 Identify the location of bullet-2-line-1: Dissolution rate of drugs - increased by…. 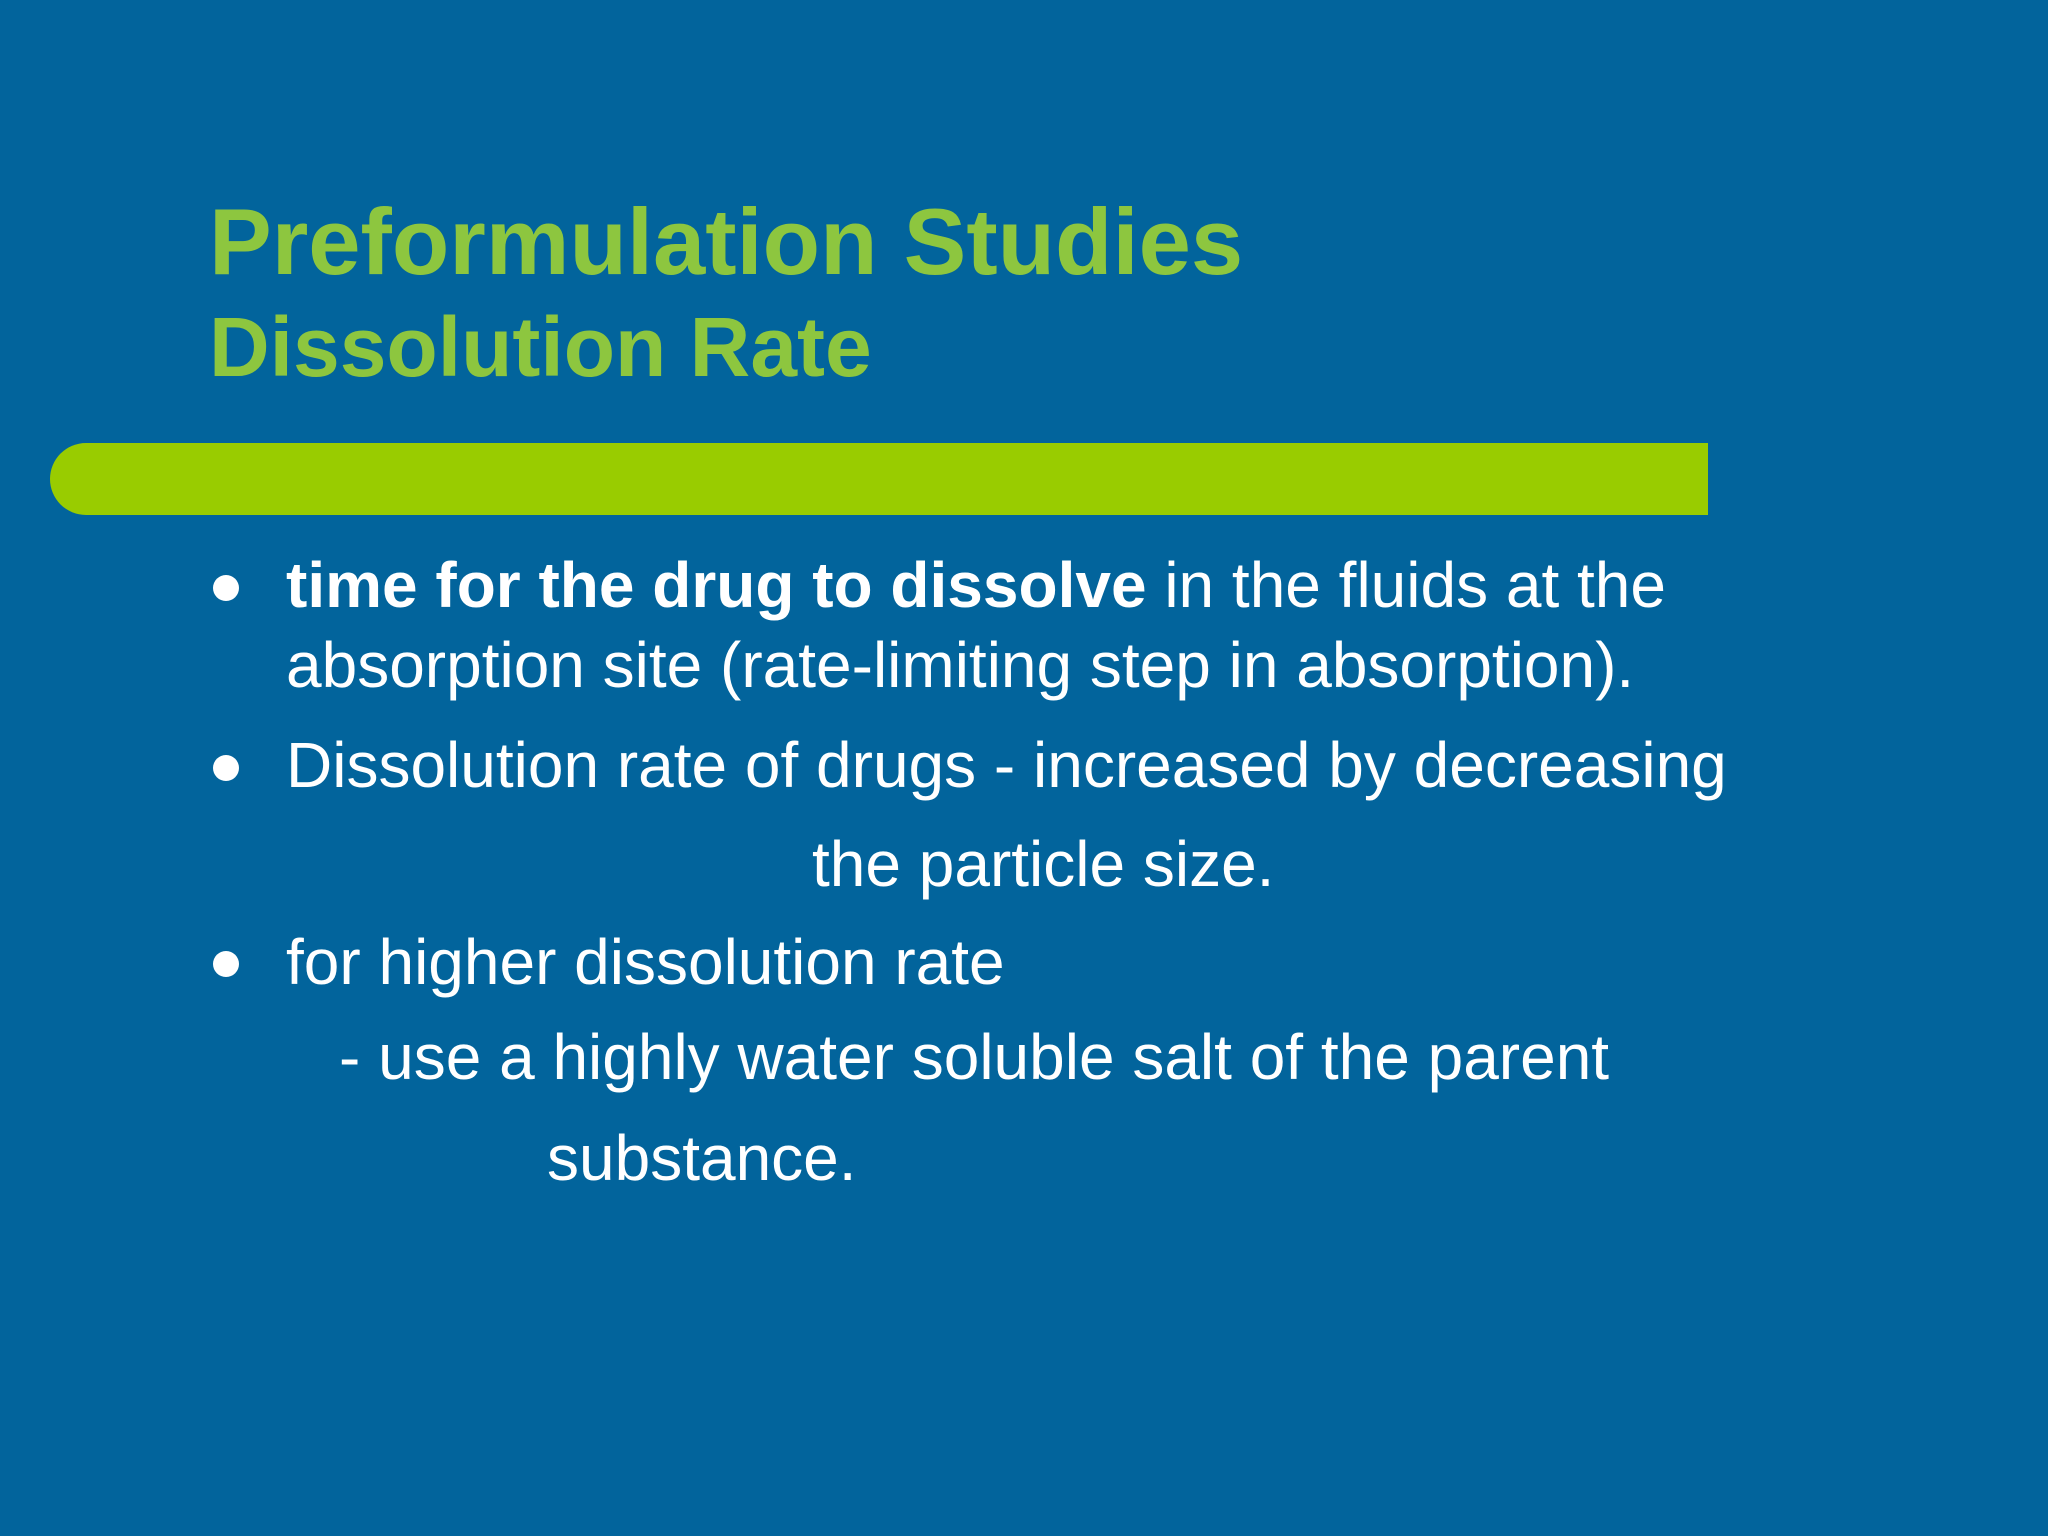
(1006, 765).